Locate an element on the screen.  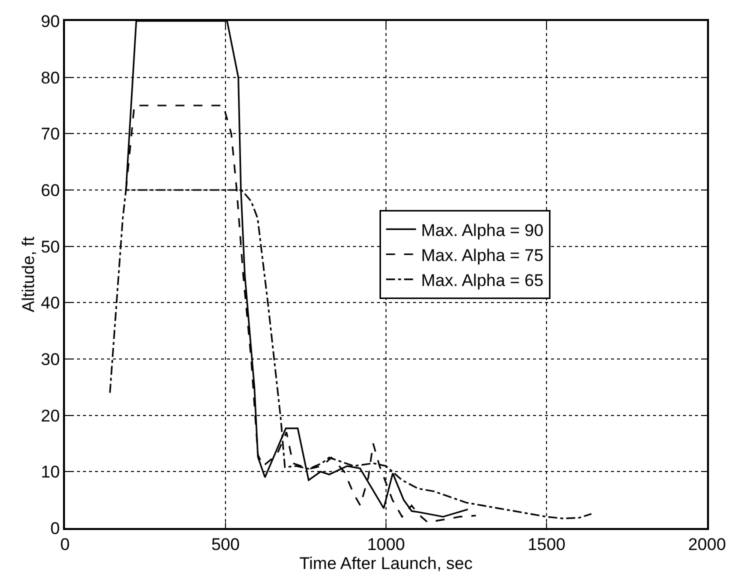
y-tick-label: 50 is located at coordinates (50, 246).